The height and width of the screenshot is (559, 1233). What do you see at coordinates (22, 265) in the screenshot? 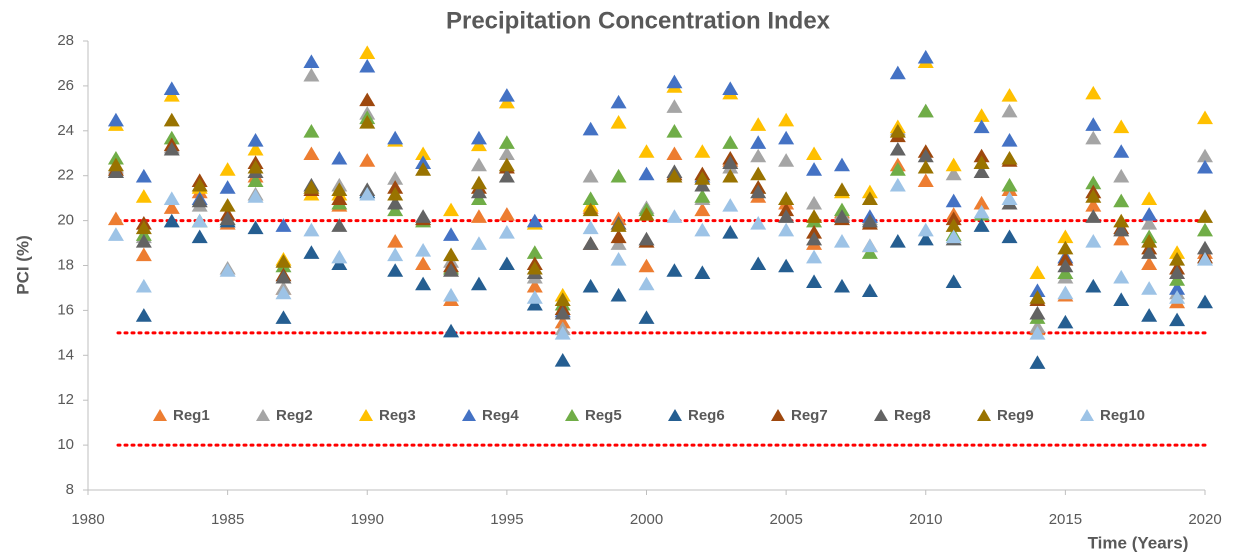
I see `y-axis-title: PCI (%)` at bounding box center [22, 265].